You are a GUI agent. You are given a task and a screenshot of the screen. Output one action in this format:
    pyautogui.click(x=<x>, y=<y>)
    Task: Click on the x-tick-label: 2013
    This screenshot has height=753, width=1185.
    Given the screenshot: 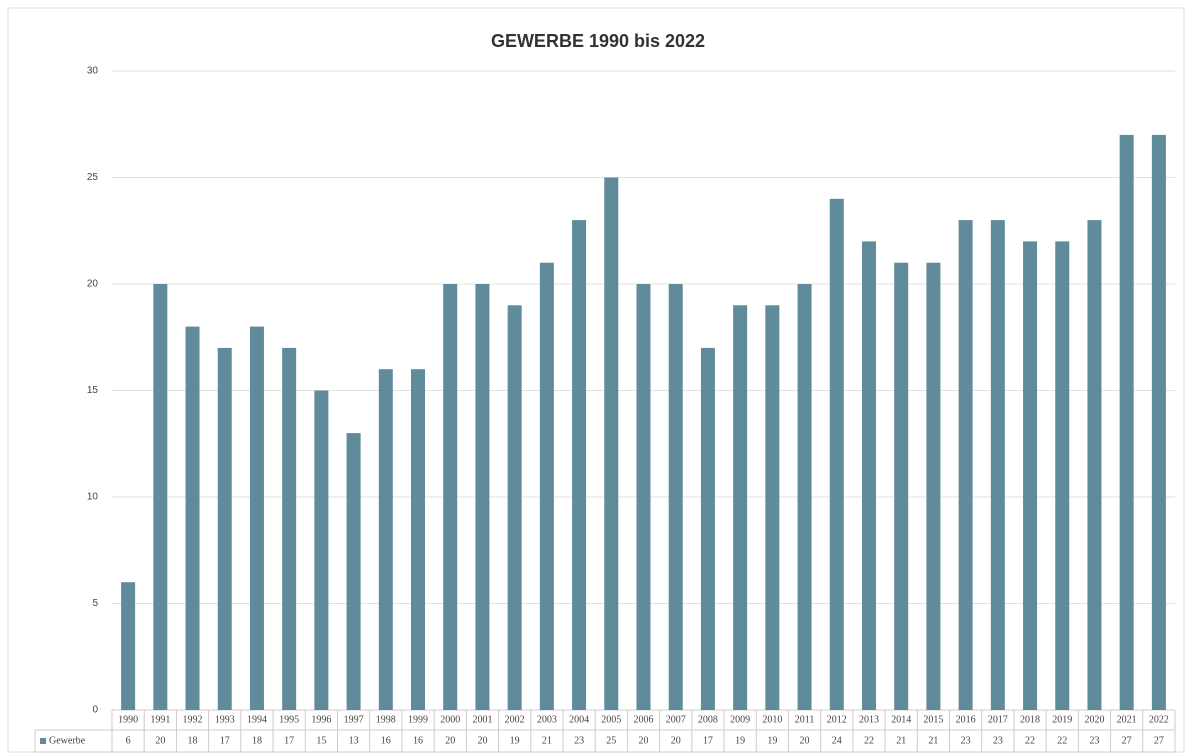 What is the action you would take?
    pyautogui.click(x=869, y=719)
    